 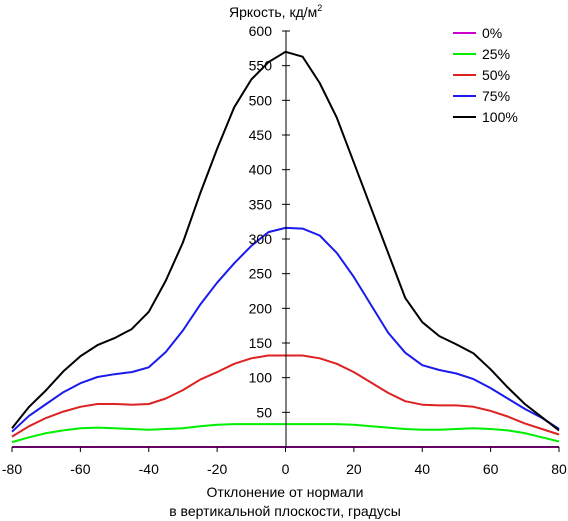 What do you see at coordinates (559, 469) in the screenshot?
I see `x-tick-label: 80` at bounding box center [559, 469].